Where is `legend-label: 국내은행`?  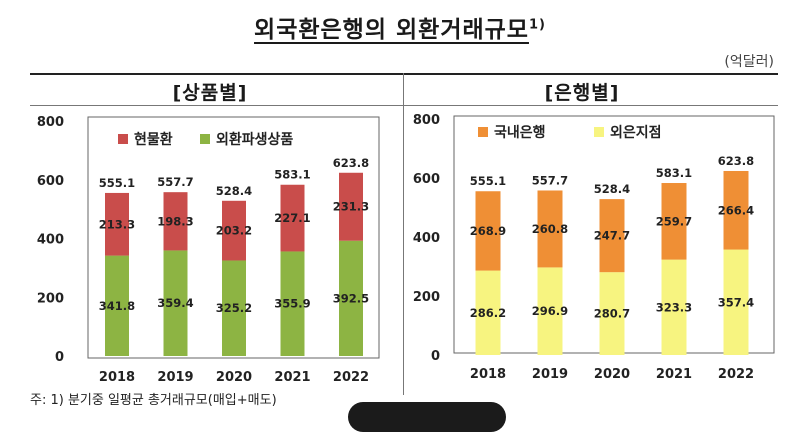
legend-label: 국내은행 is located at coordinates (520, 133).